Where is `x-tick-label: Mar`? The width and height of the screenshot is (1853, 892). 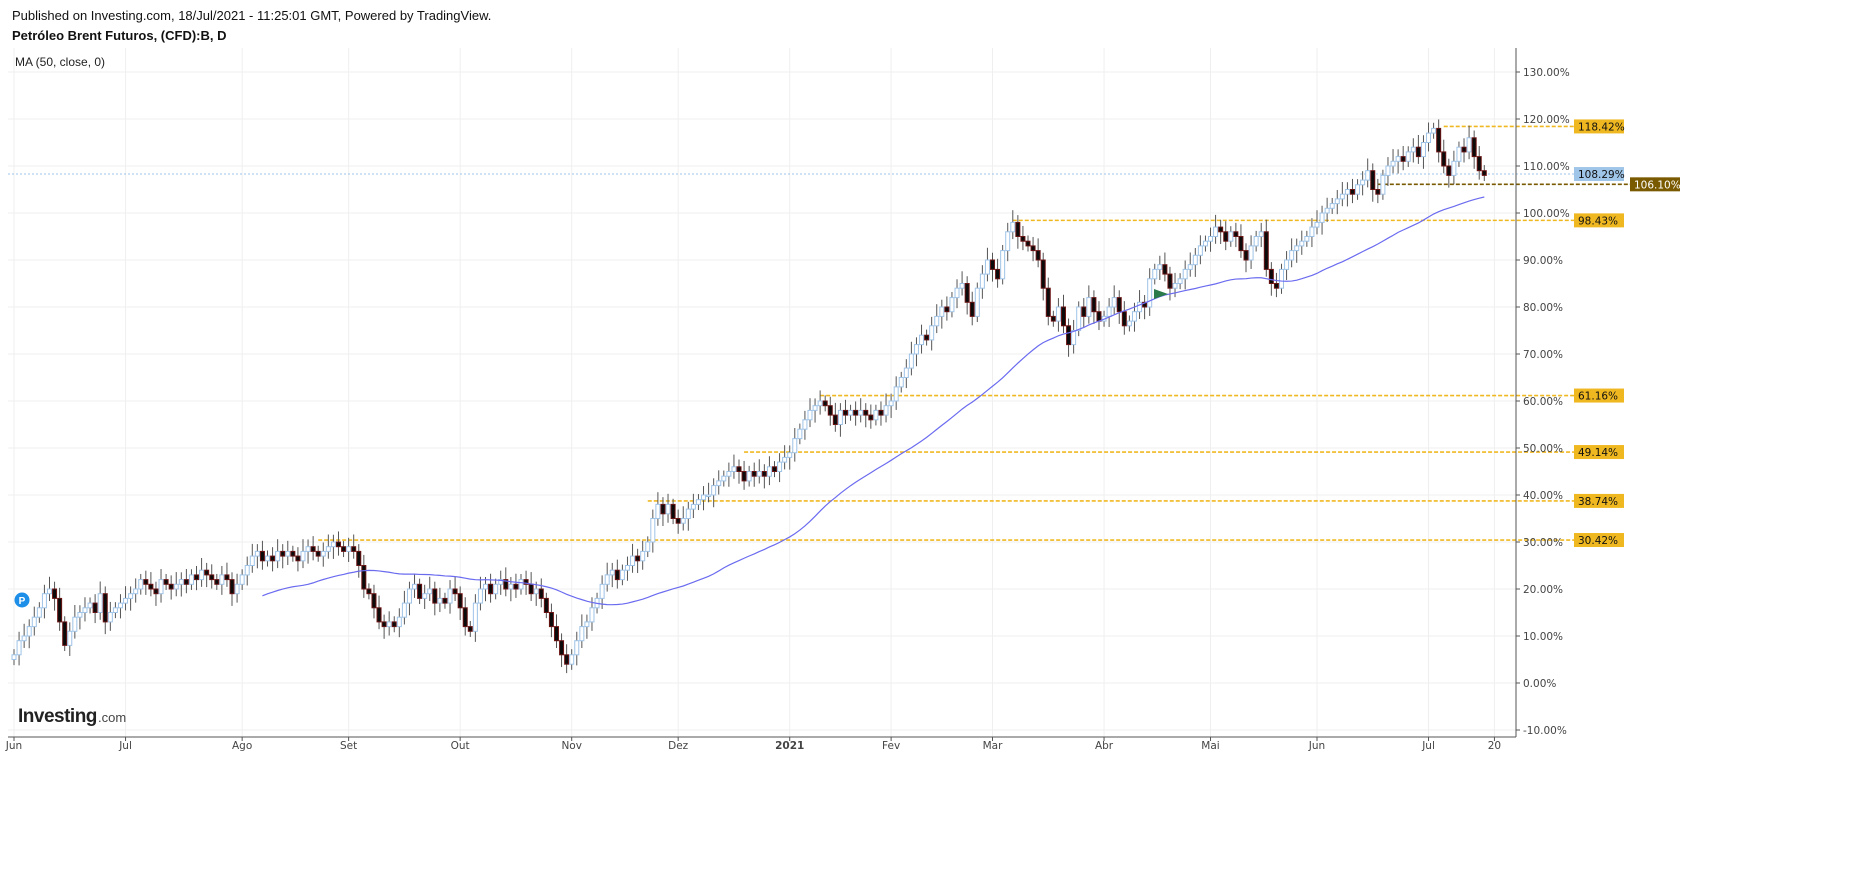
x-tick-label: Mar is located at coordinates (993, 746).